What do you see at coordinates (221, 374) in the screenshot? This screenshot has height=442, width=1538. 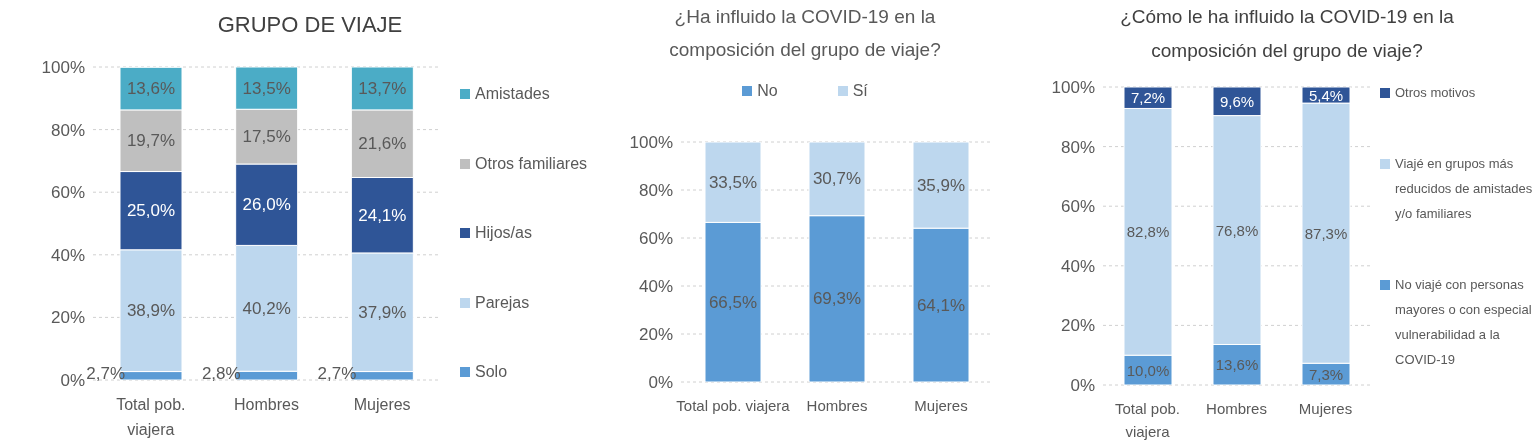 I see `data-label: 2,8%` at bounding box center [221, 374].